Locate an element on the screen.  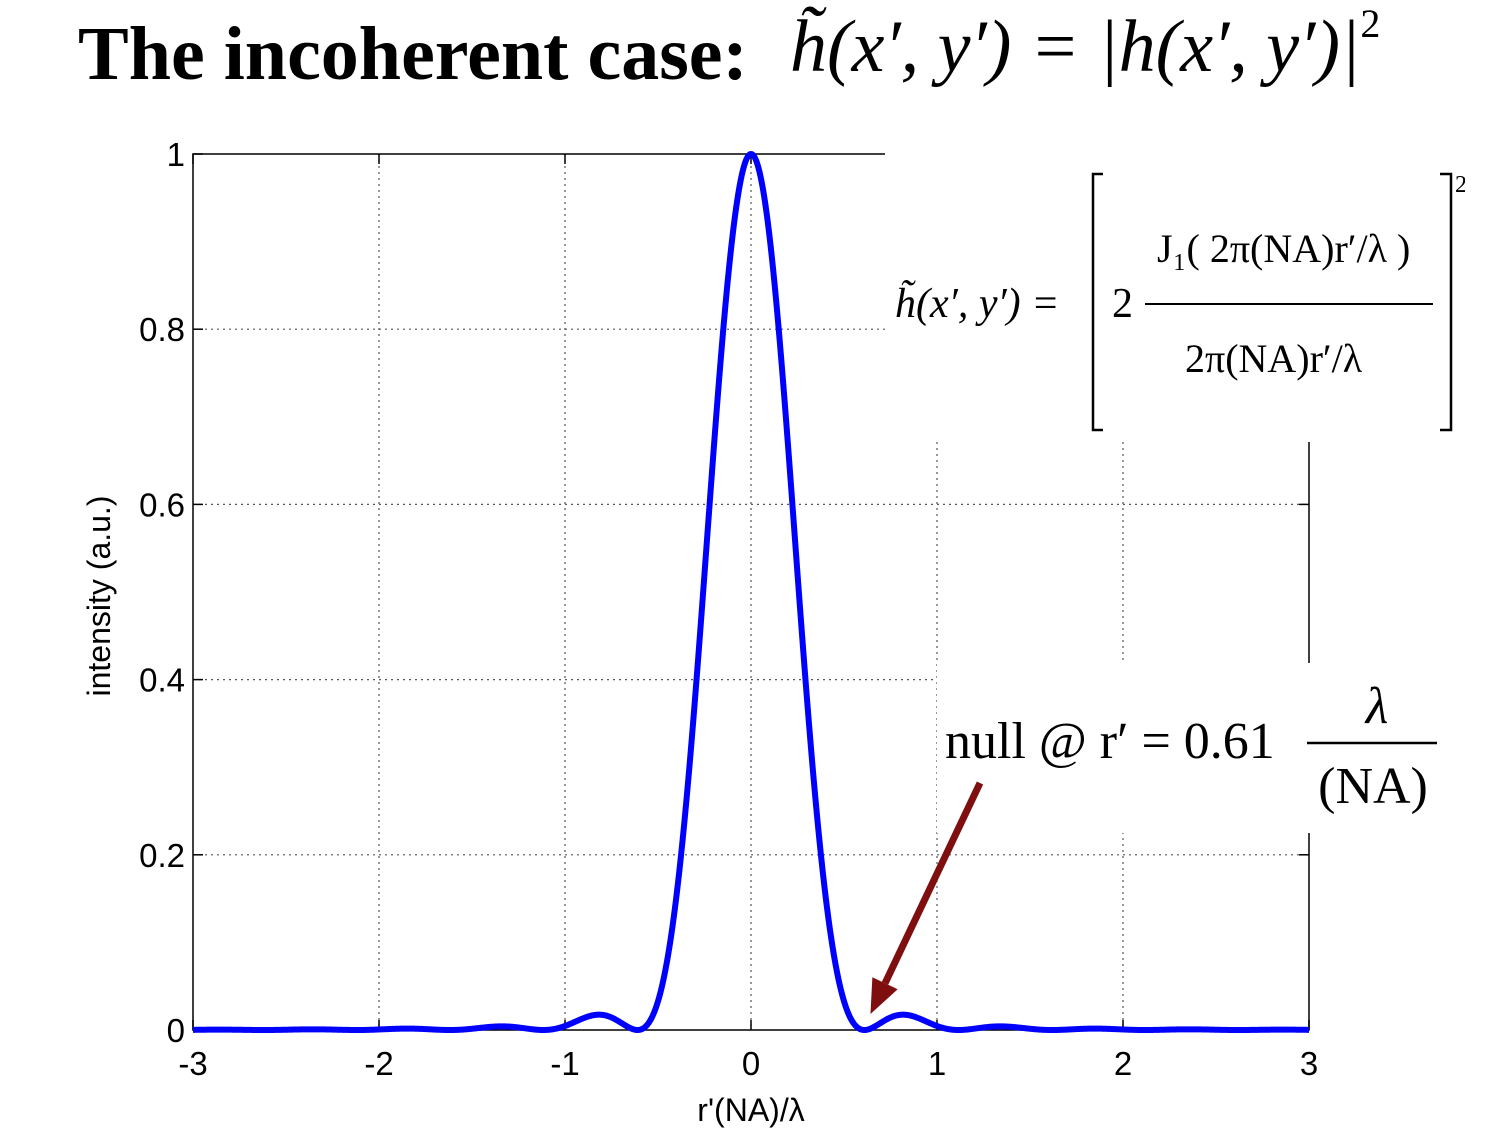
formula-power: 2 is located at coordinates (1460, 185).